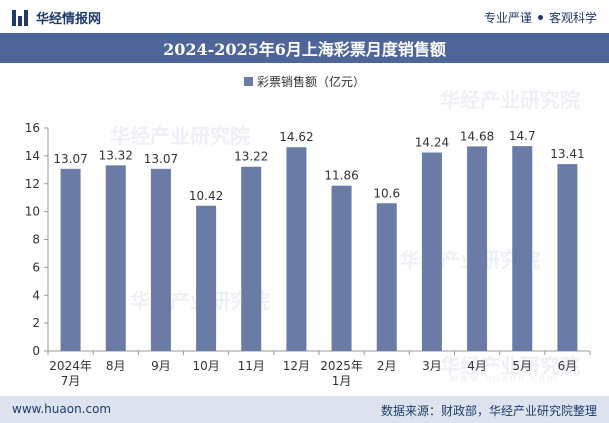  I want to click on legend-swatch, so click(248, 81).